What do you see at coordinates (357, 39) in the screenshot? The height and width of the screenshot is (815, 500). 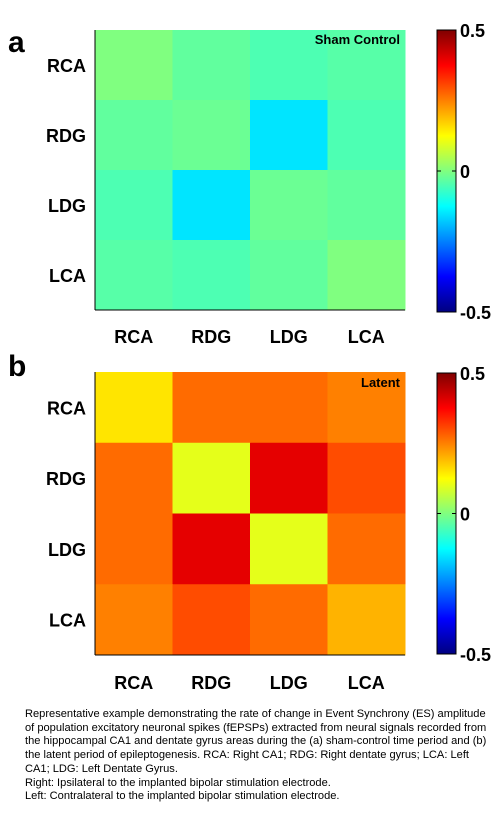 I see `chart-title: Sham Control` at bounding box center [357, 39].